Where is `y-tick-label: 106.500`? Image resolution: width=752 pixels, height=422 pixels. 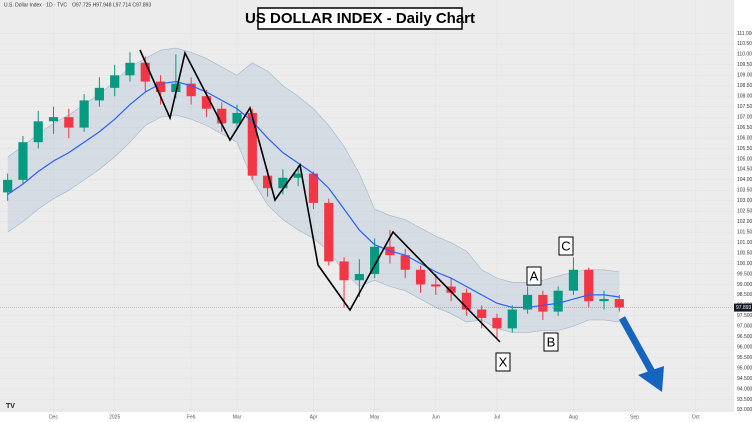 y-tick-label: 106.500 is located at coordinates (744, 128).